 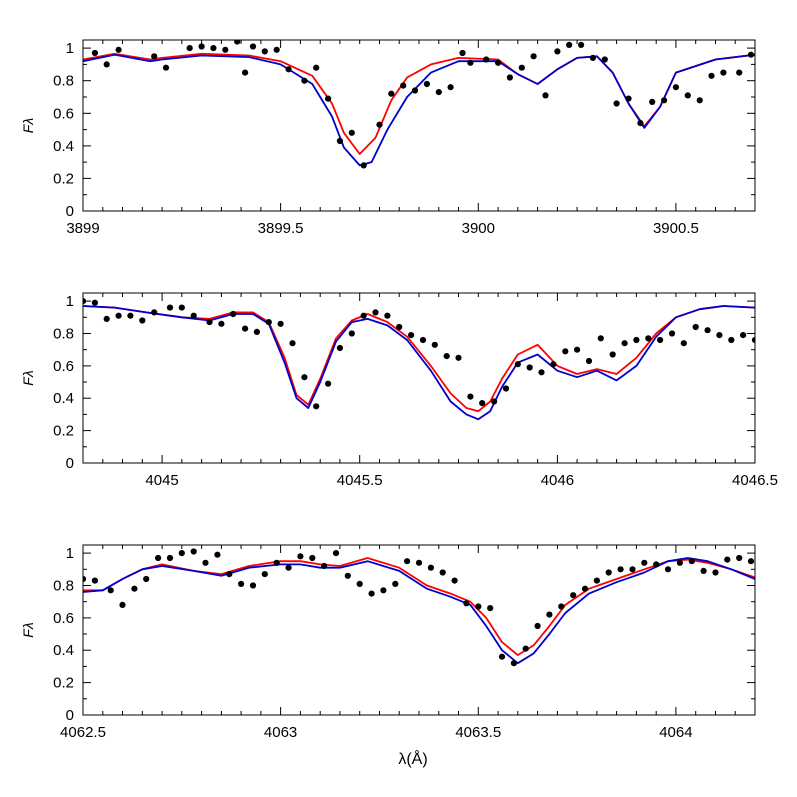 What do you see at coordinates (63, 431) in the screenshot?
I see `y-tick-label: 0.2` at bounding box center [63, 431].